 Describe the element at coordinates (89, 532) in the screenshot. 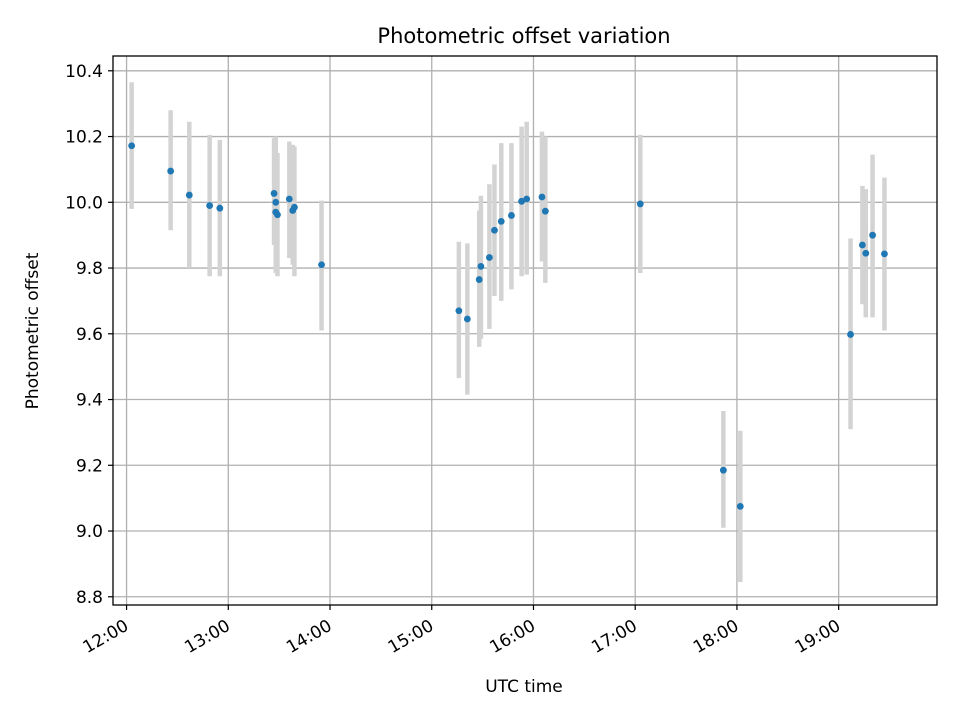

I see `y-tick-label: 9.0` at that location.